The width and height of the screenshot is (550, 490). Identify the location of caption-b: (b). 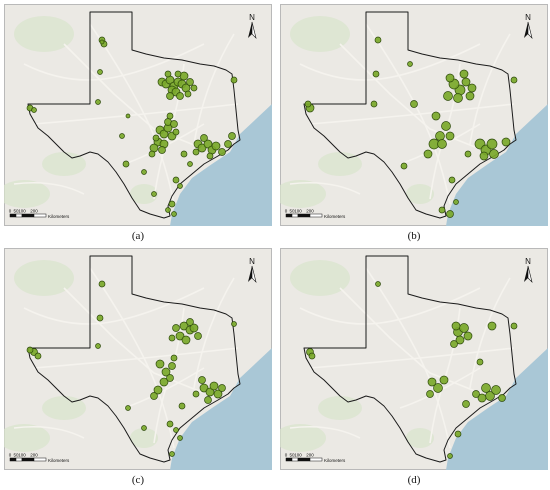
(414, 236).